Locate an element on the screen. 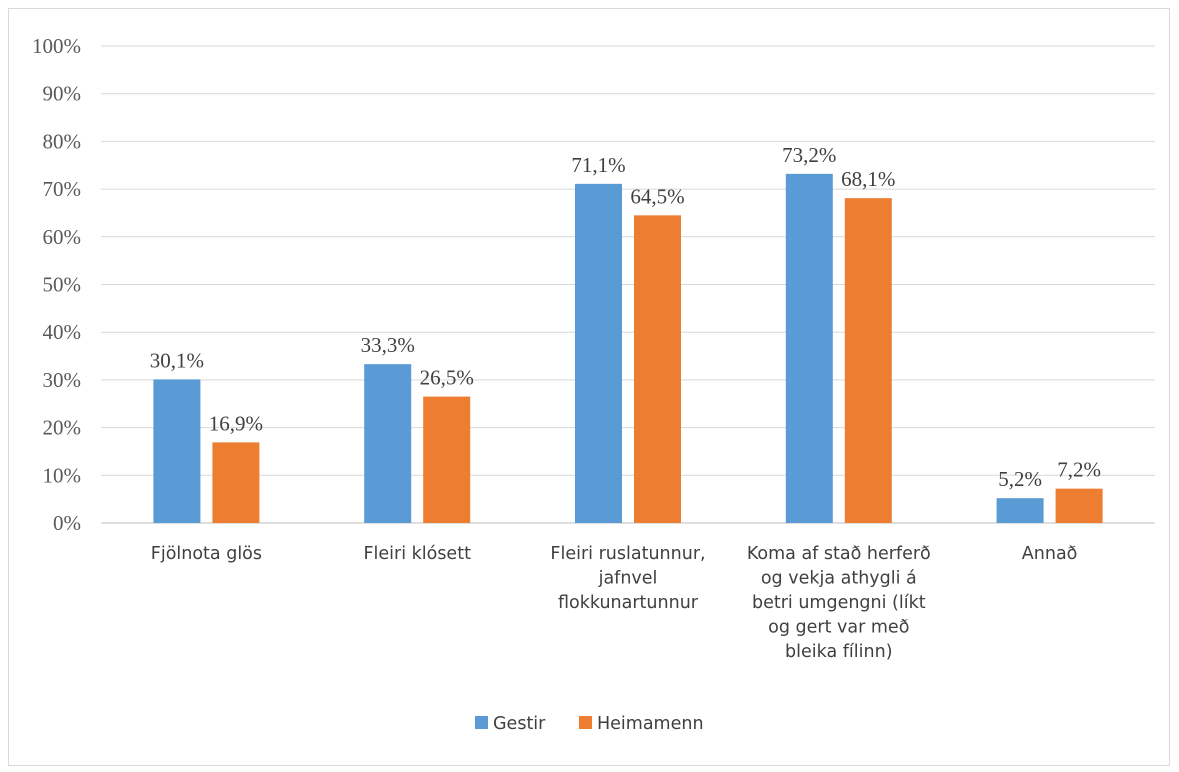  y-tick-label: 30% is located at coordinates (62, 380).